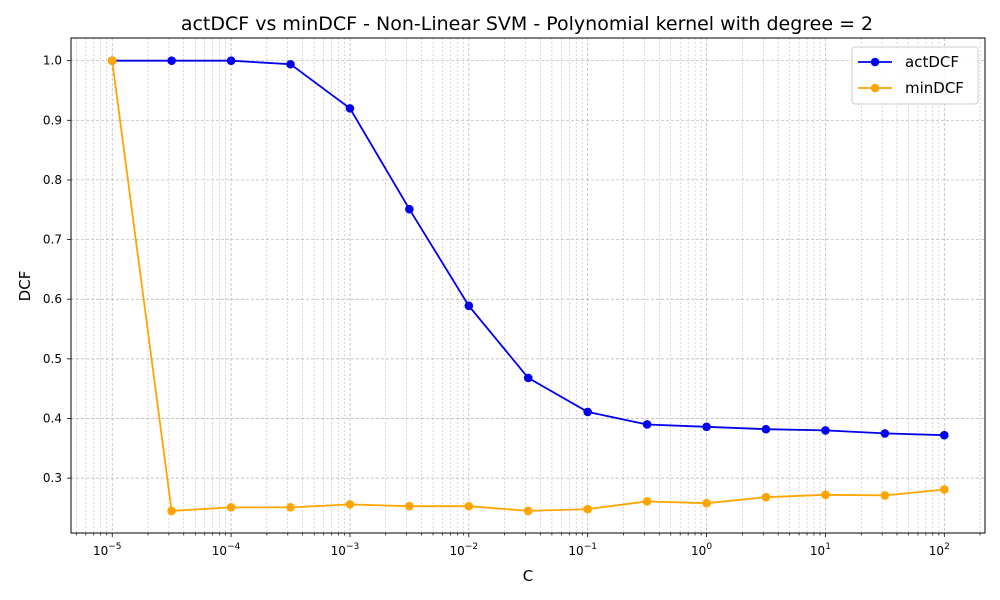  What do you see at coordinates (701, 550) in the screenshot?
I see `x-tick-label: 10⁰` at bounding box center [701, 550].